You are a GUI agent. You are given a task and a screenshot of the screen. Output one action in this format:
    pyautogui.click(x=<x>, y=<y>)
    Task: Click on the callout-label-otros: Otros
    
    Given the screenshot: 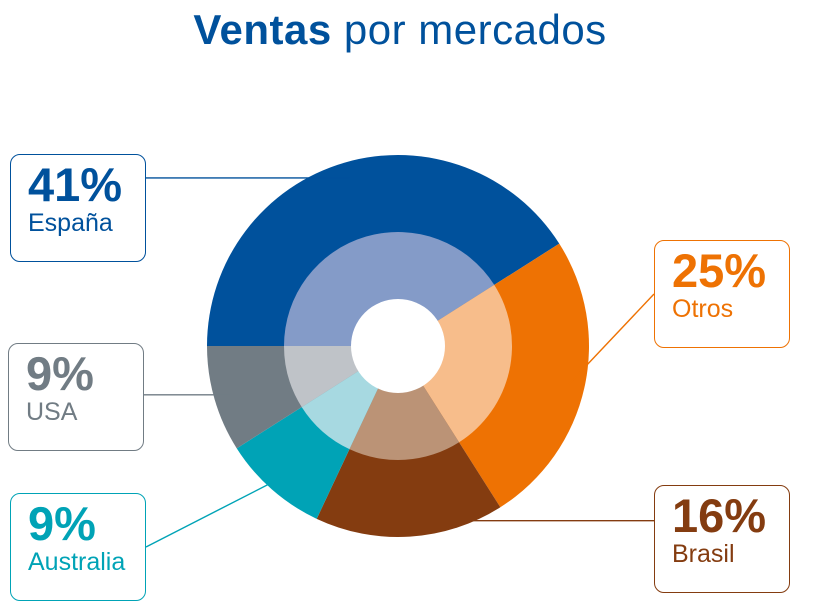 What is the action you would take?
    pyautogui.click(x=703, y=309)
    